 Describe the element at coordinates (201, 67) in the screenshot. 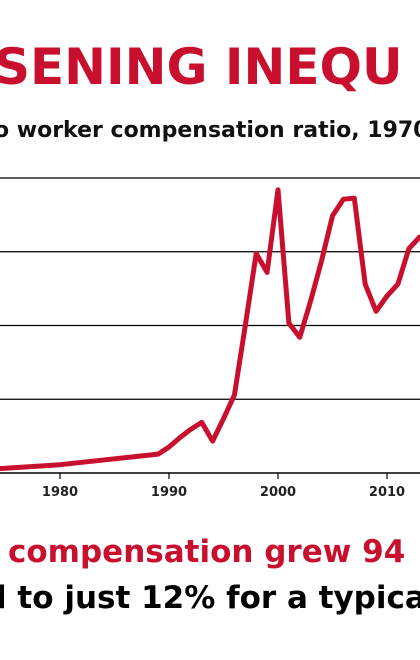

I see `headline: SENING INEQU` at that location.